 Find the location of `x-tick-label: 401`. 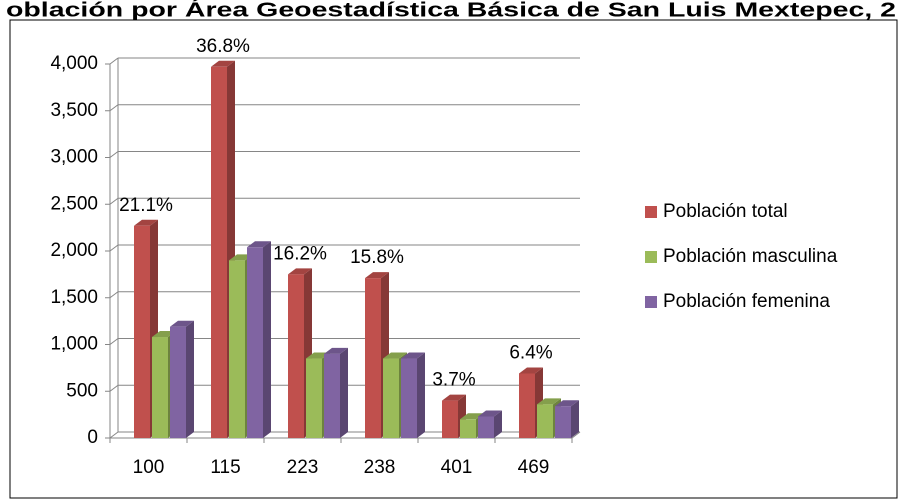

x-tick-label: 401 is located at coordinates (457, 467).